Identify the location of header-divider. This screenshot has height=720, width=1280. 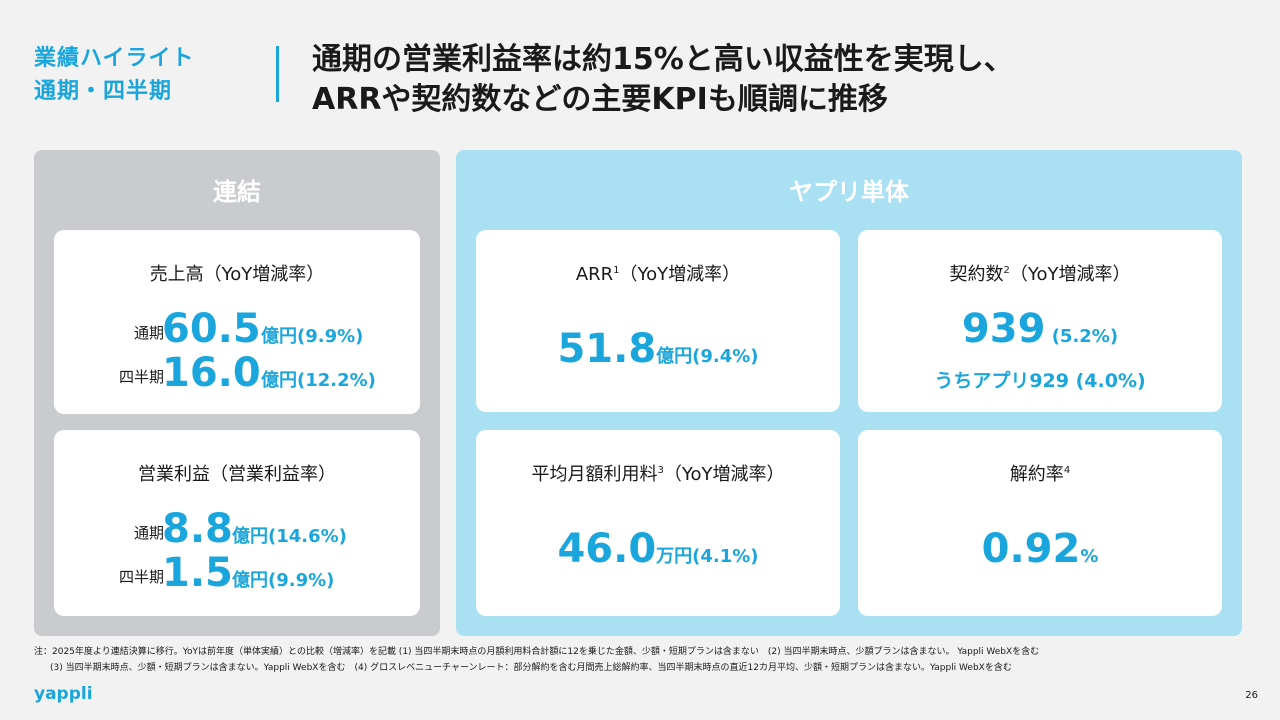
(277, 74).